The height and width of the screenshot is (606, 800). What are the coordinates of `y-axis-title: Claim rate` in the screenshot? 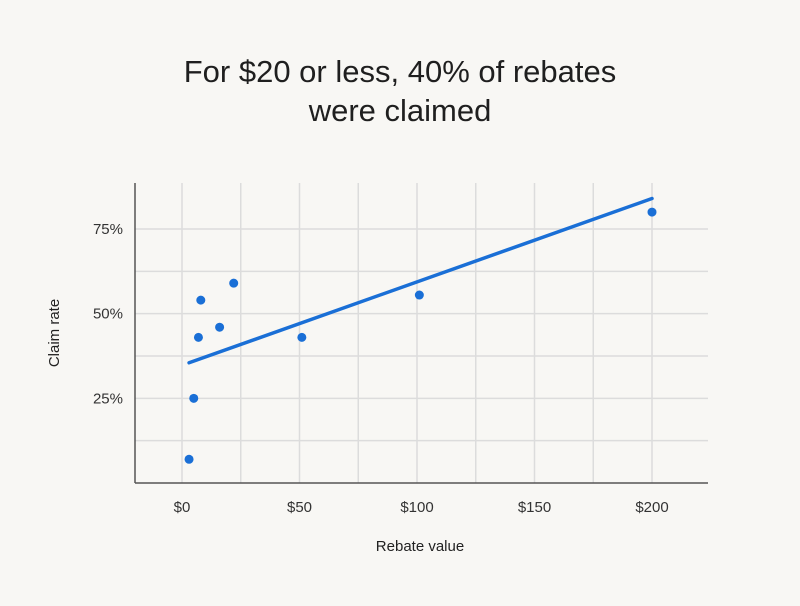 It's located at (54, 333).